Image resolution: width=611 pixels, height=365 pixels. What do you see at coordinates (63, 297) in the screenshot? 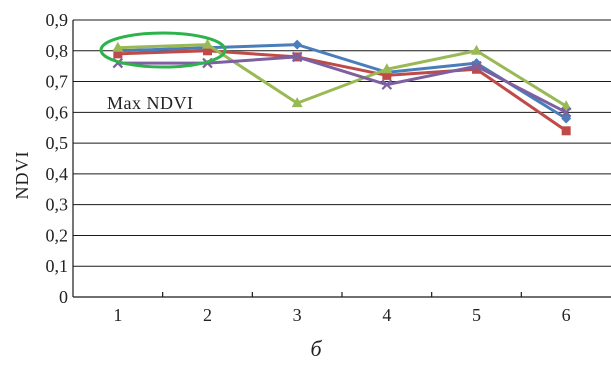
I see `y-tick-label: 0` at bounding box center [63, 297].